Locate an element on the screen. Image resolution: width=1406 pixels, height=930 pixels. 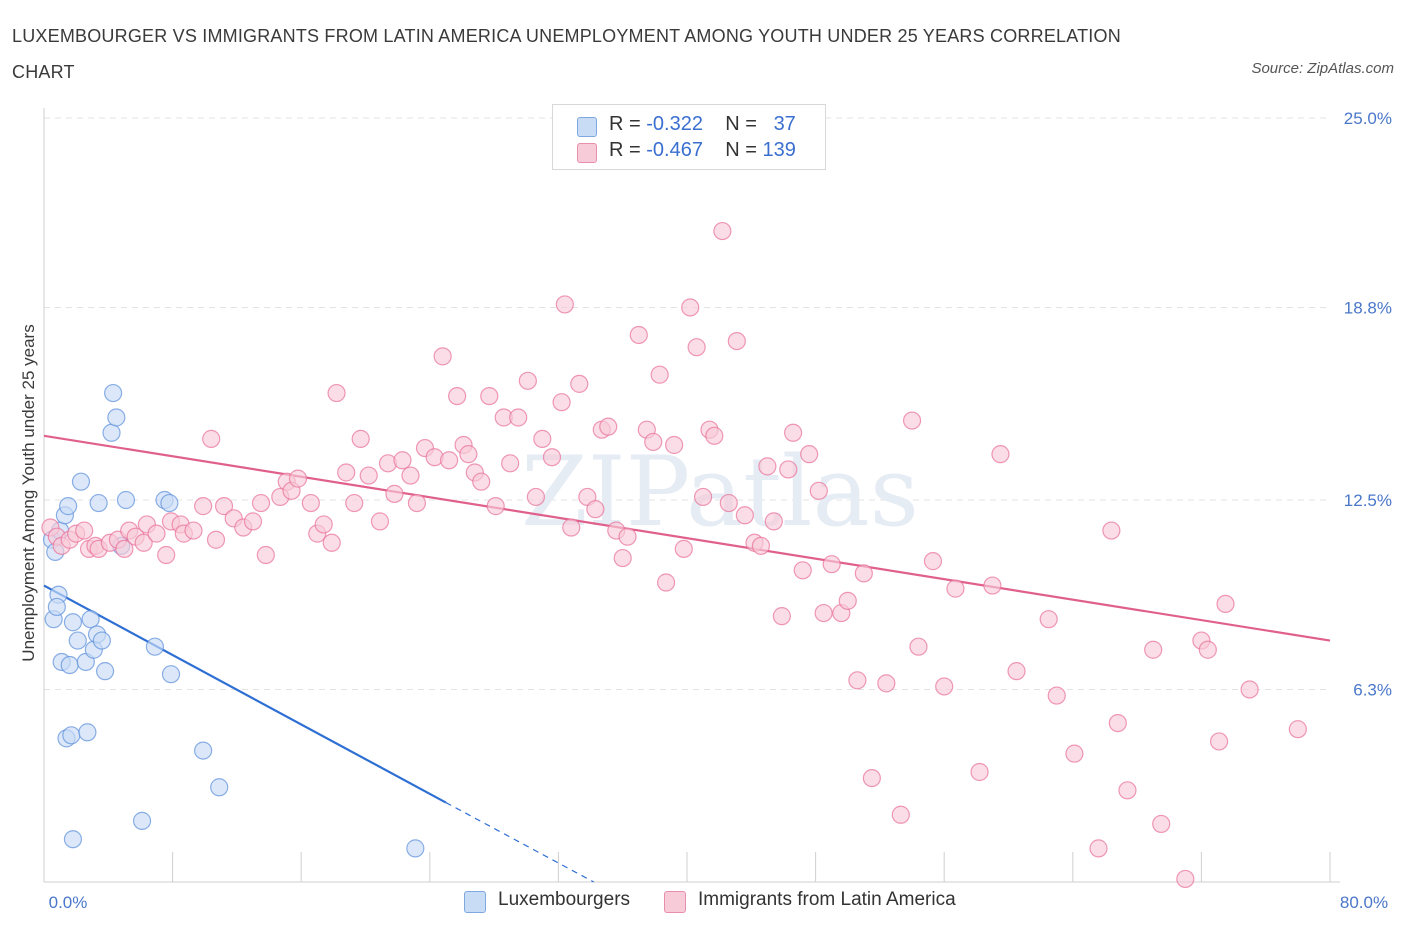
x-tick-label: 0.0% is located at coordinates (68, 902).